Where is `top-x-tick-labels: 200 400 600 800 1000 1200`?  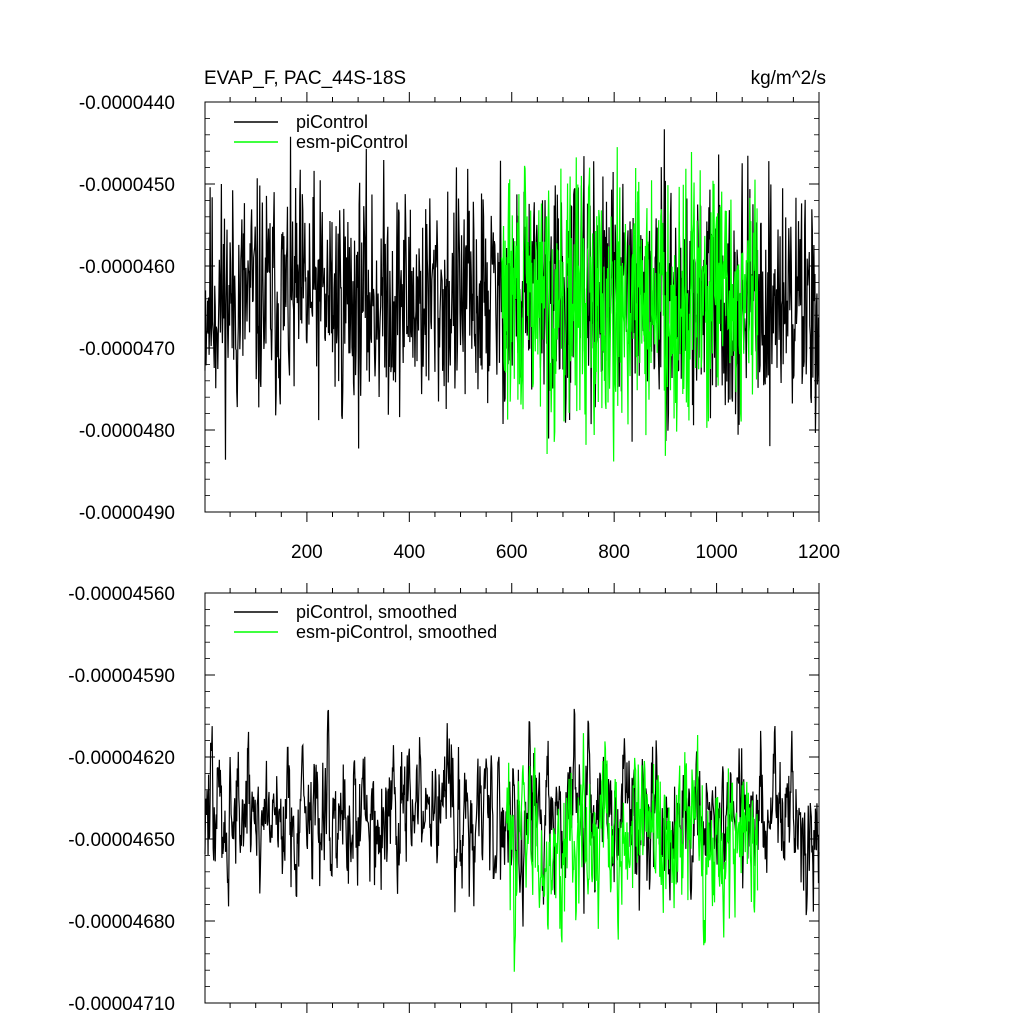
top-x-tick-labels: 200 400 600 800 1000 1200 is located at coordinates (565, 552).